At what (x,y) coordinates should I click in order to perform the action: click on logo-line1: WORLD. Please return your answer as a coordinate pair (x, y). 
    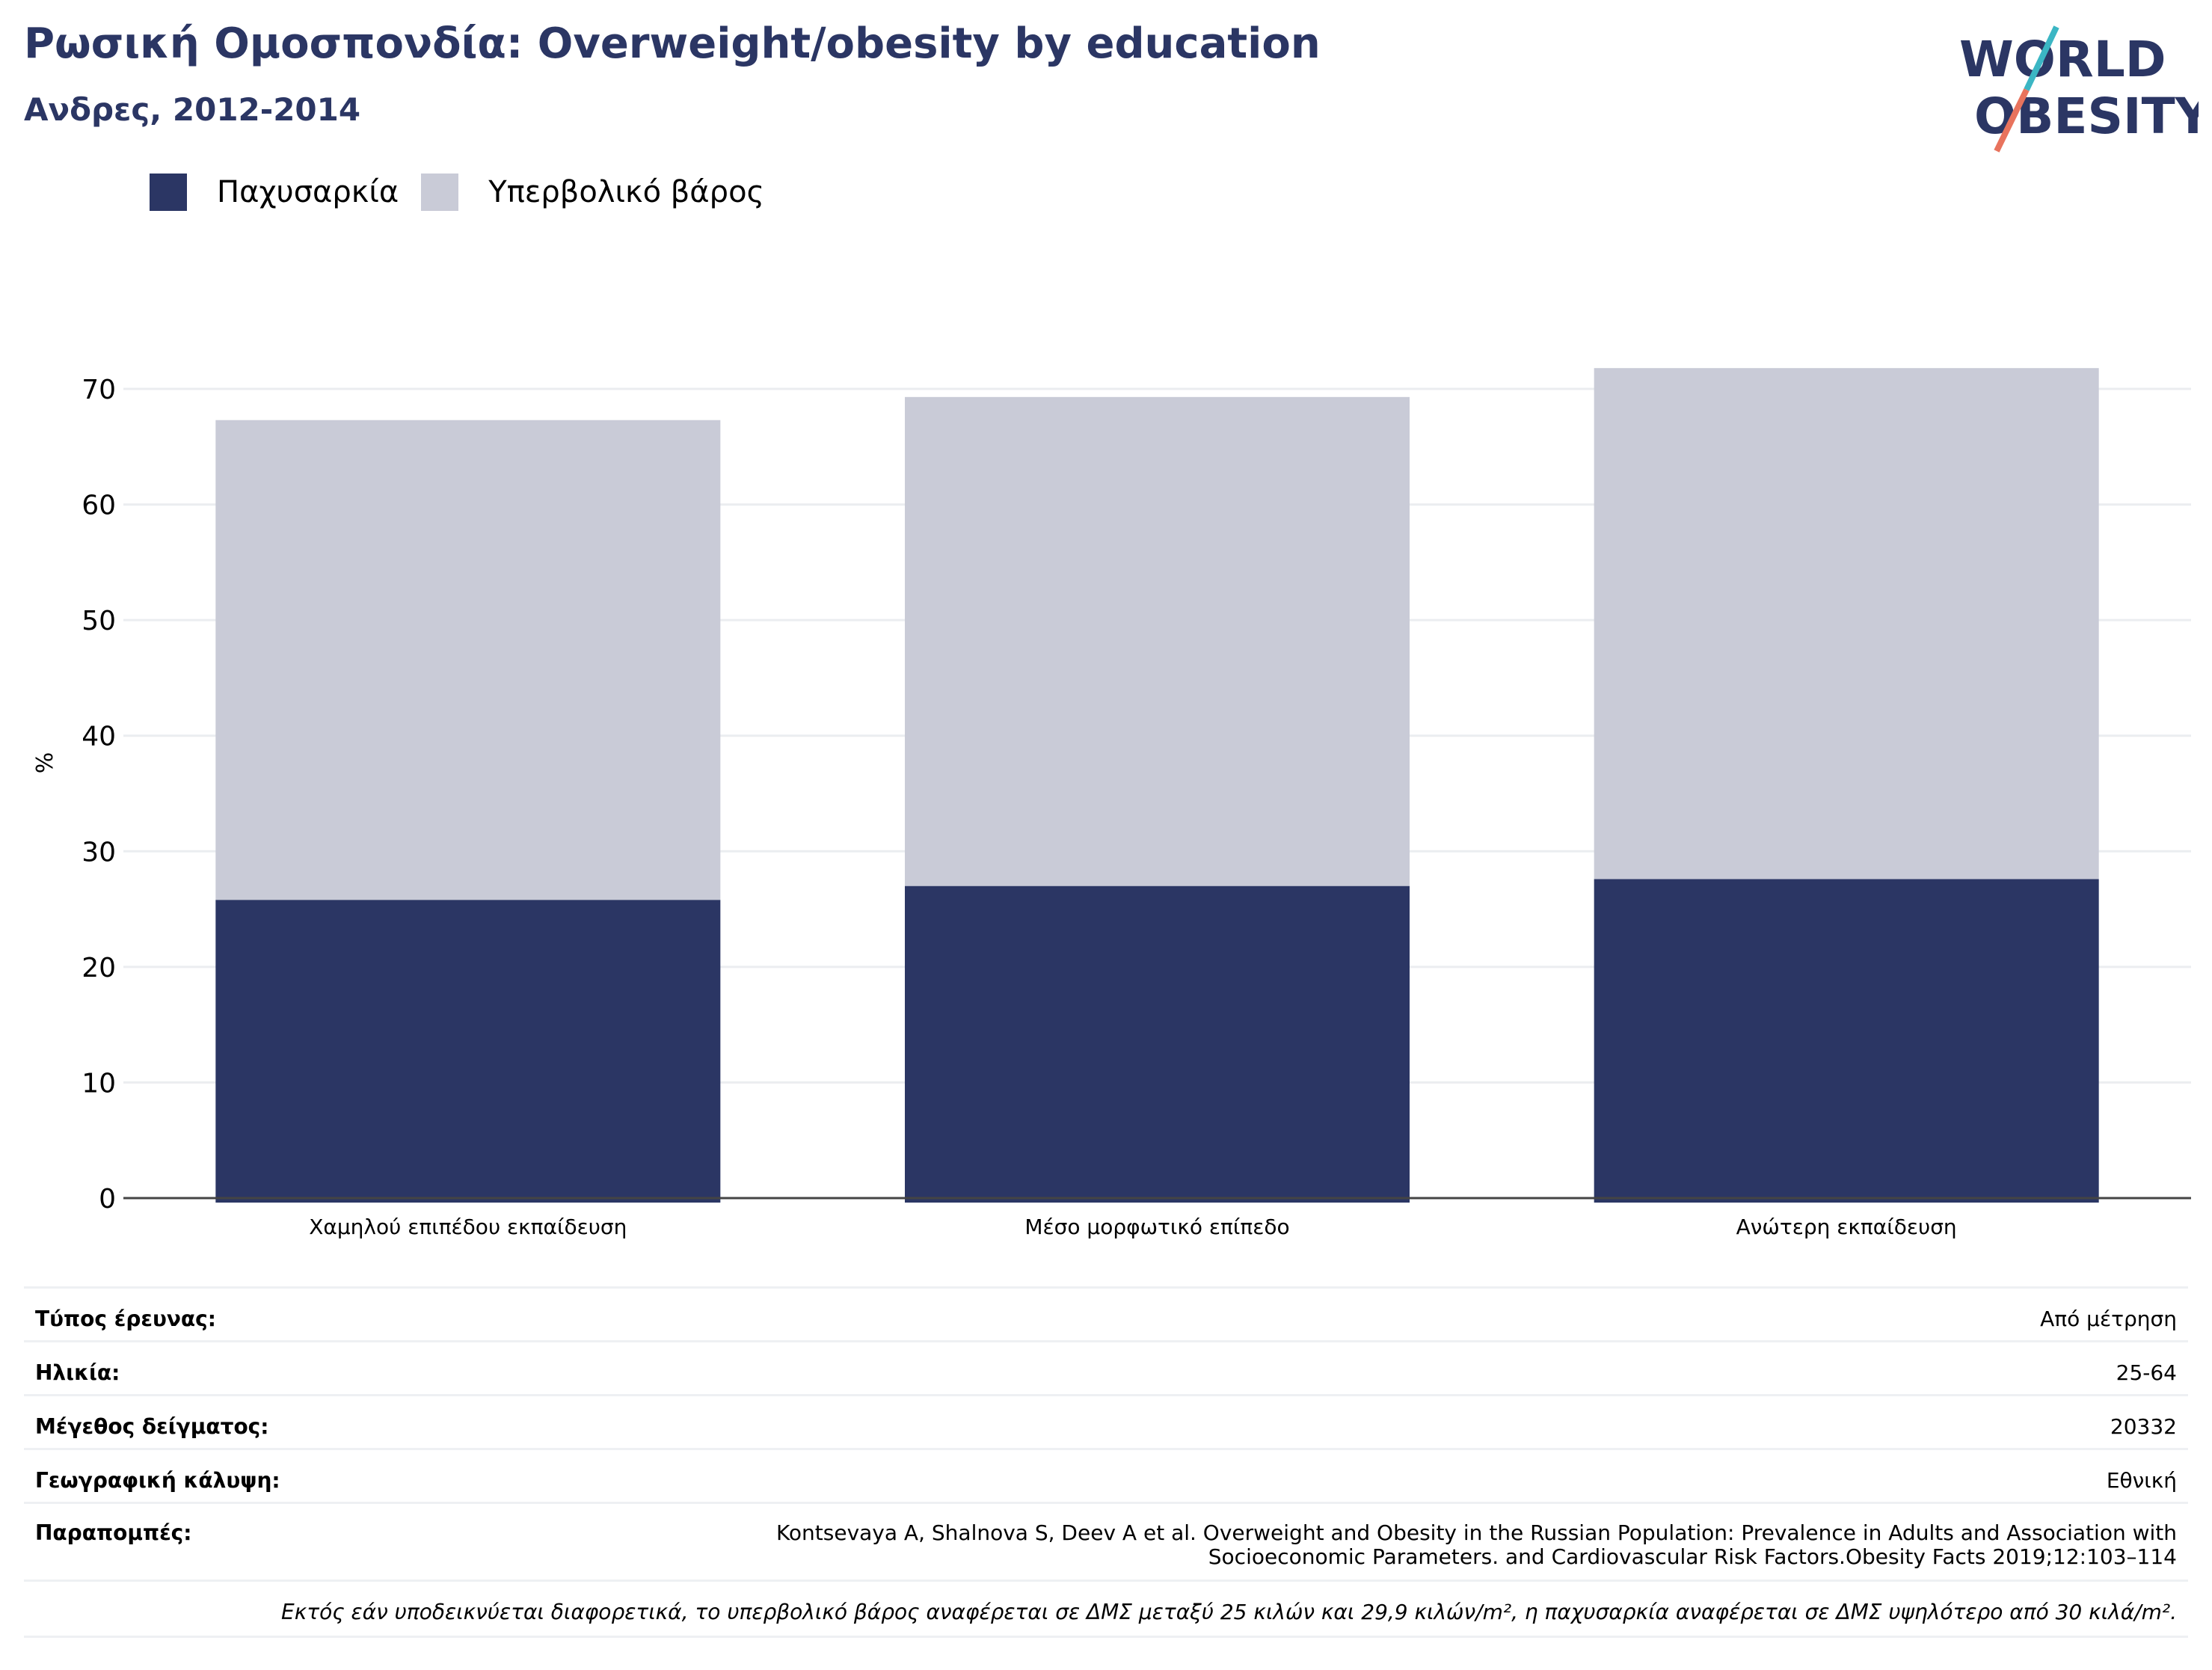
    Looking at the image, I should click on (2062, 59).